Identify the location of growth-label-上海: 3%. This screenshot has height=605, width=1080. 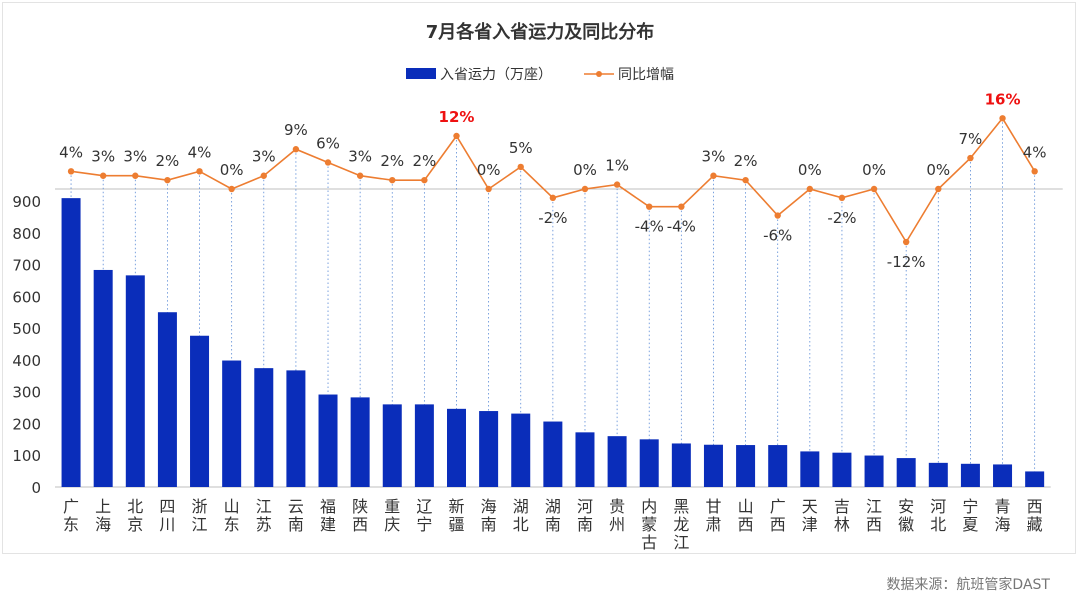
(103, 157).